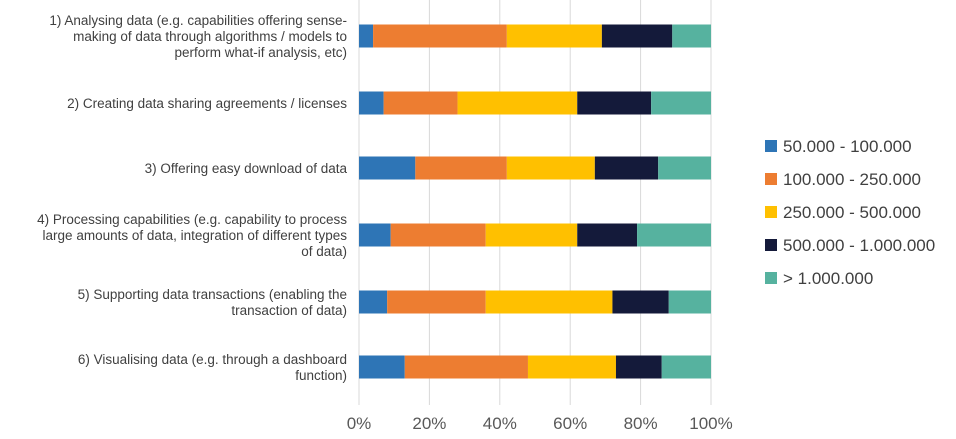 This screenshot has width=956, height=439. What do you see at coordinates (500, 423) in the screenshot?
I see `x-tick-label: 40%` at bounding box center [500, 423].